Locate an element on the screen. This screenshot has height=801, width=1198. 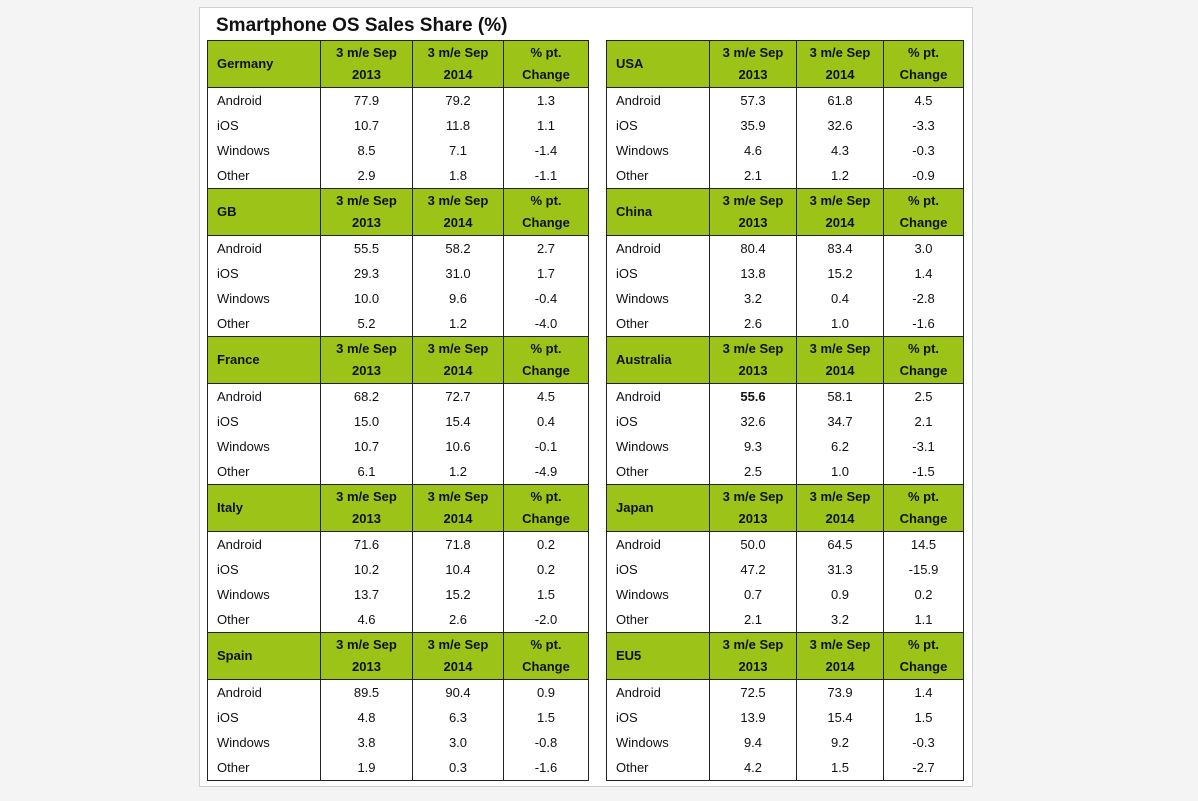
value-2013: 71.6 is located at coordinates (366, 544).